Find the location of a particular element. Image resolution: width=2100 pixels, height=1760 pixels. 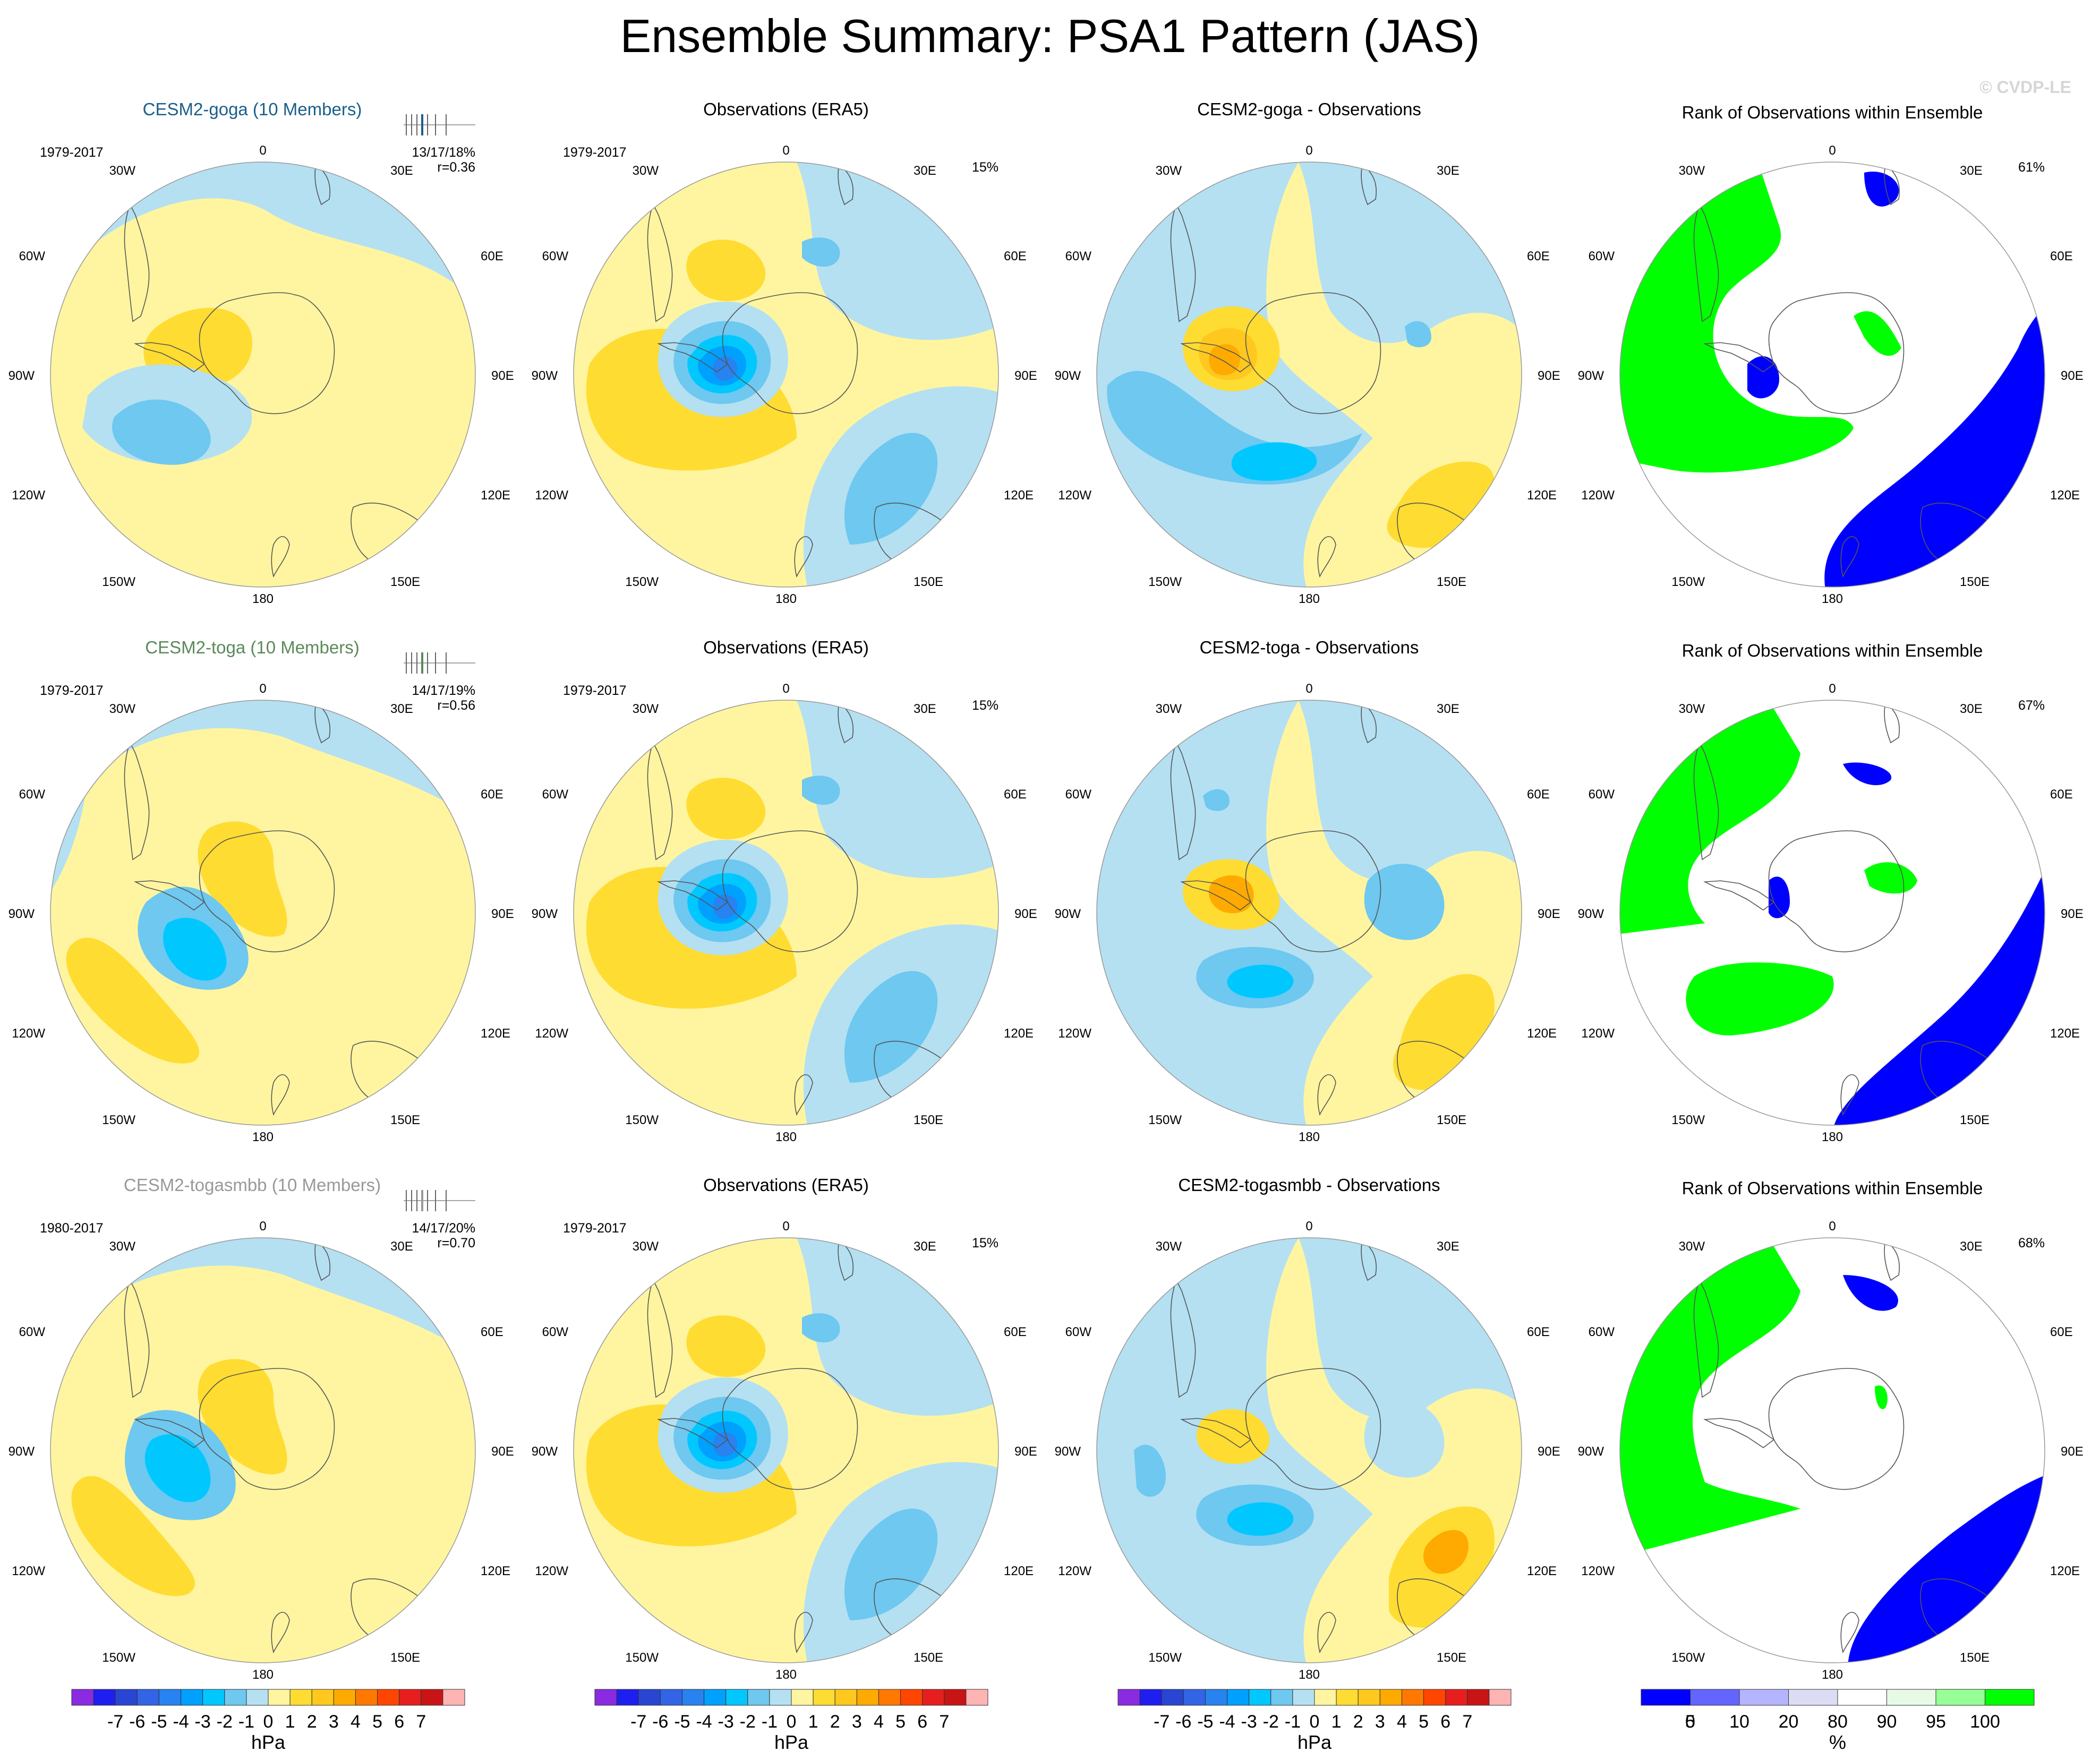

colorbar-hpa-1-tick: 3 is located at coordinates (334, 1722).